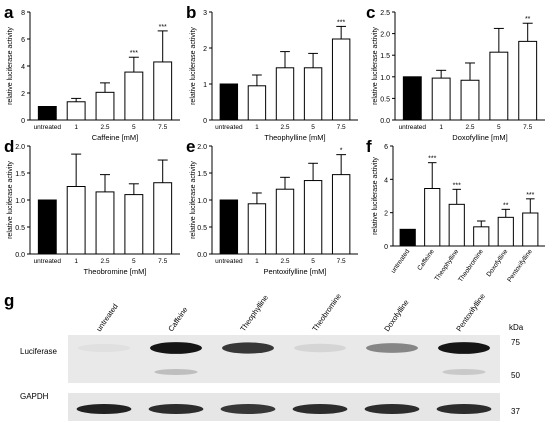  Describe the element at coordinates (313, 127) in the screenshot. I see `x-tick-label-b: 5` at that location.